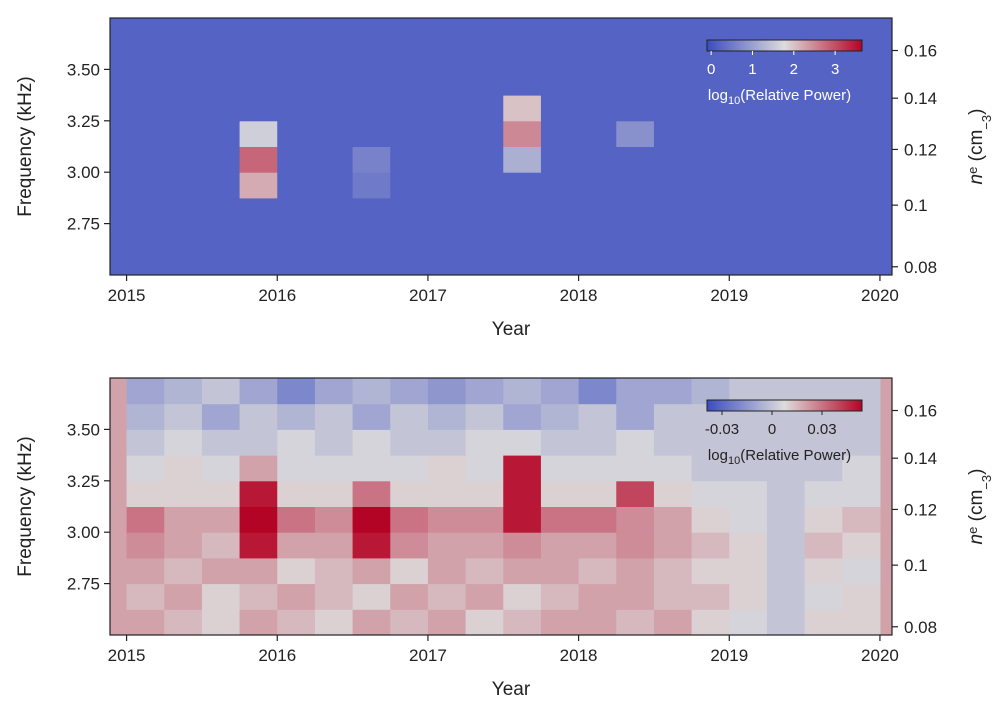  I want to click on y2-tick-label: 0.14, so click(920, 98).